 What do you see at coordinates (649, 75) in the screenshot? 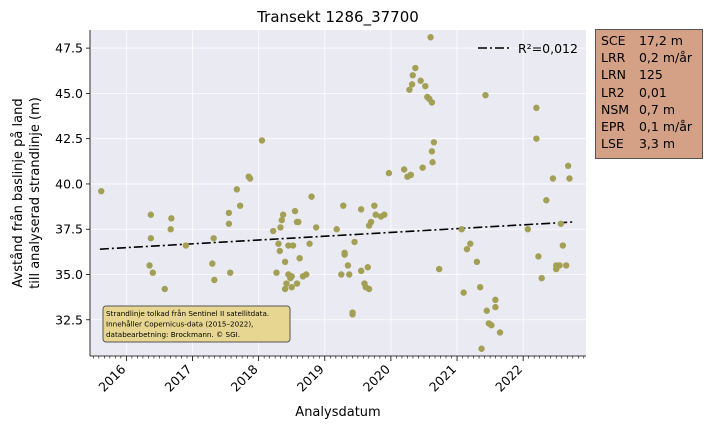
I see `stat-value: 125` at bounding box center [649, 75].